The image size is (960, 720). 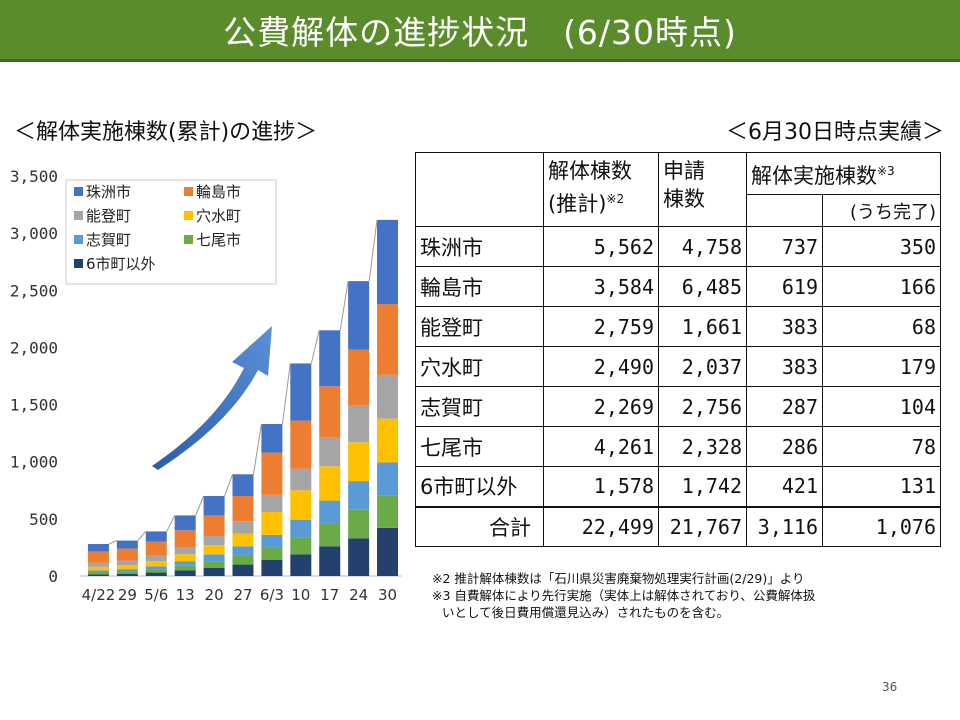 I want to click on subheader-empty-cell, so click(x=784, y=210).